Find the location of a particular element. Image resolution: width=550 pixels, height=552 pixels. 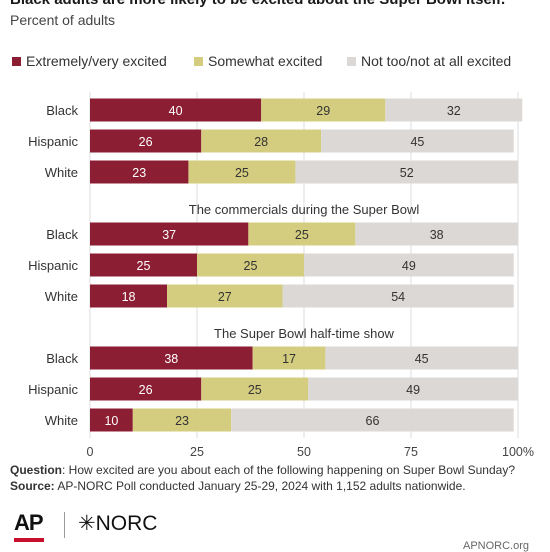

data-label: 37 is located at coordinates (169, 235).